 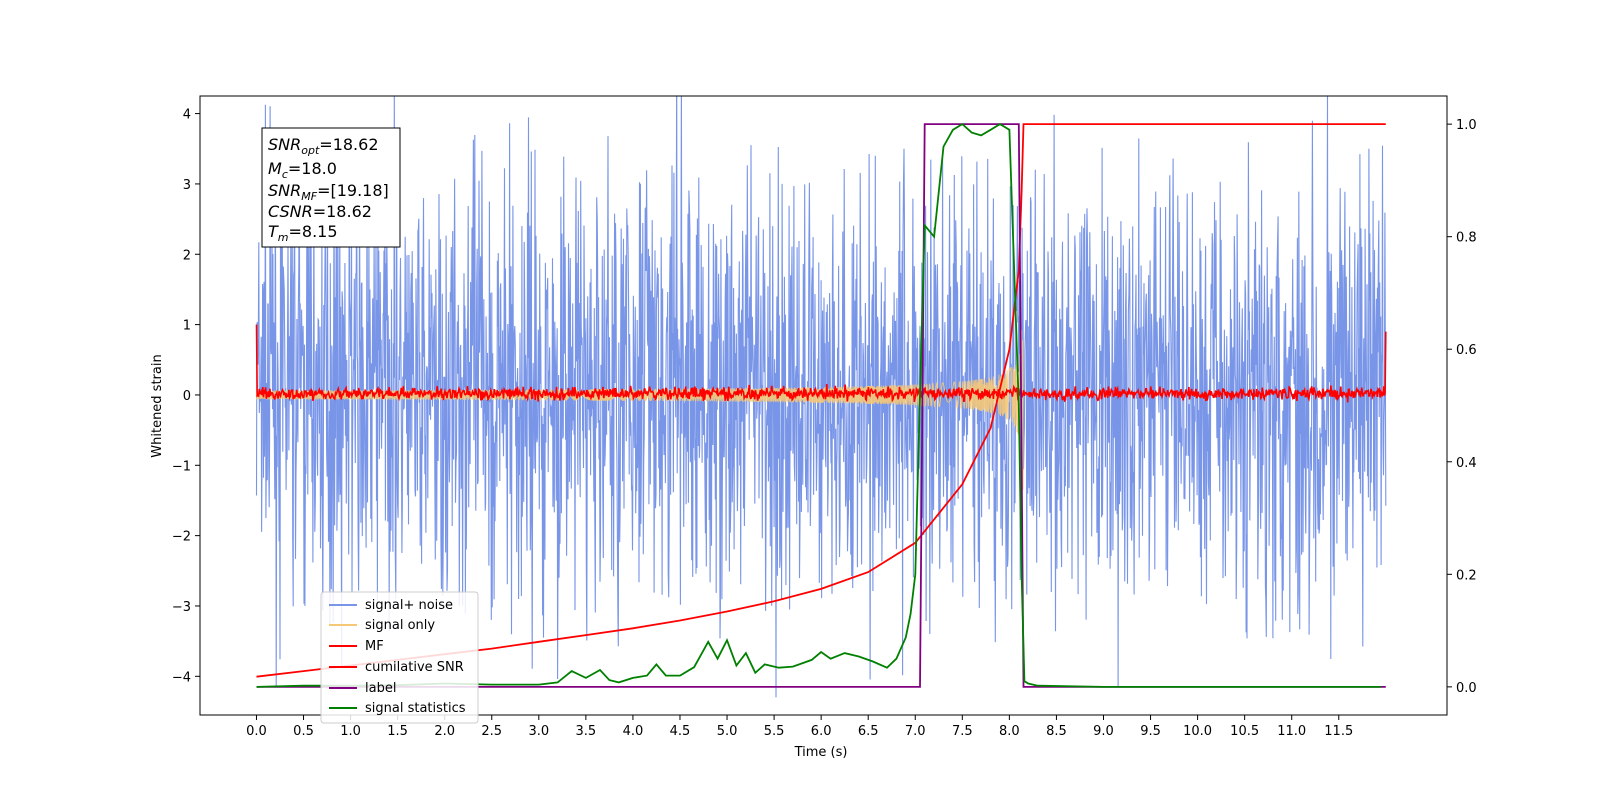 What do you see at coordinates (181, 466) in the screenshot?
I see `y-tick-label: −1` at bounding box center [181, 466].